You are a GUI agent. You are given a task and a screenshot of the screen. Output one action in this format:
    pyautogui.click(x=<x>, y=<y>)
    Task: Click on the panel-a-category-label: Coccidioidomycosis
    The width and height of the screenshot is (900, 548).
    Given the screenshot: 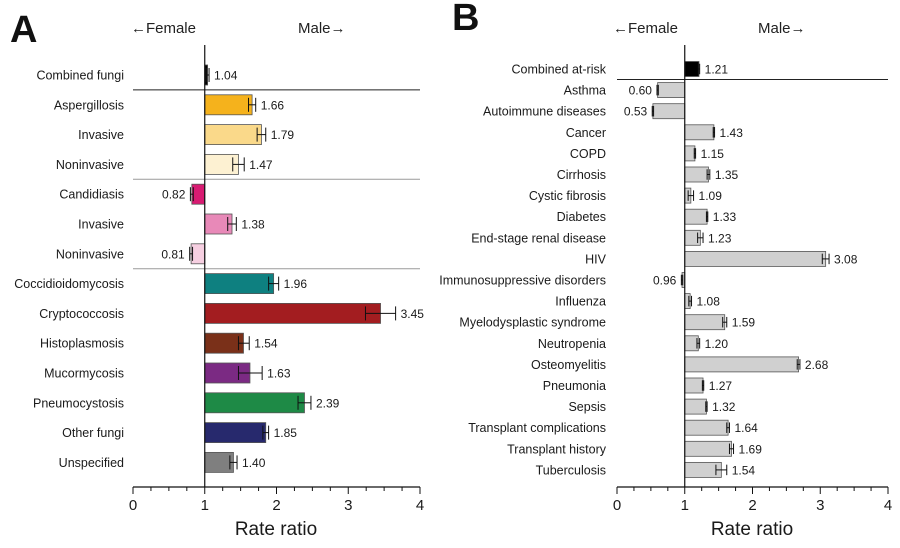 What is the action you would take?
    pyautogui.click(x=69, y=284)
    